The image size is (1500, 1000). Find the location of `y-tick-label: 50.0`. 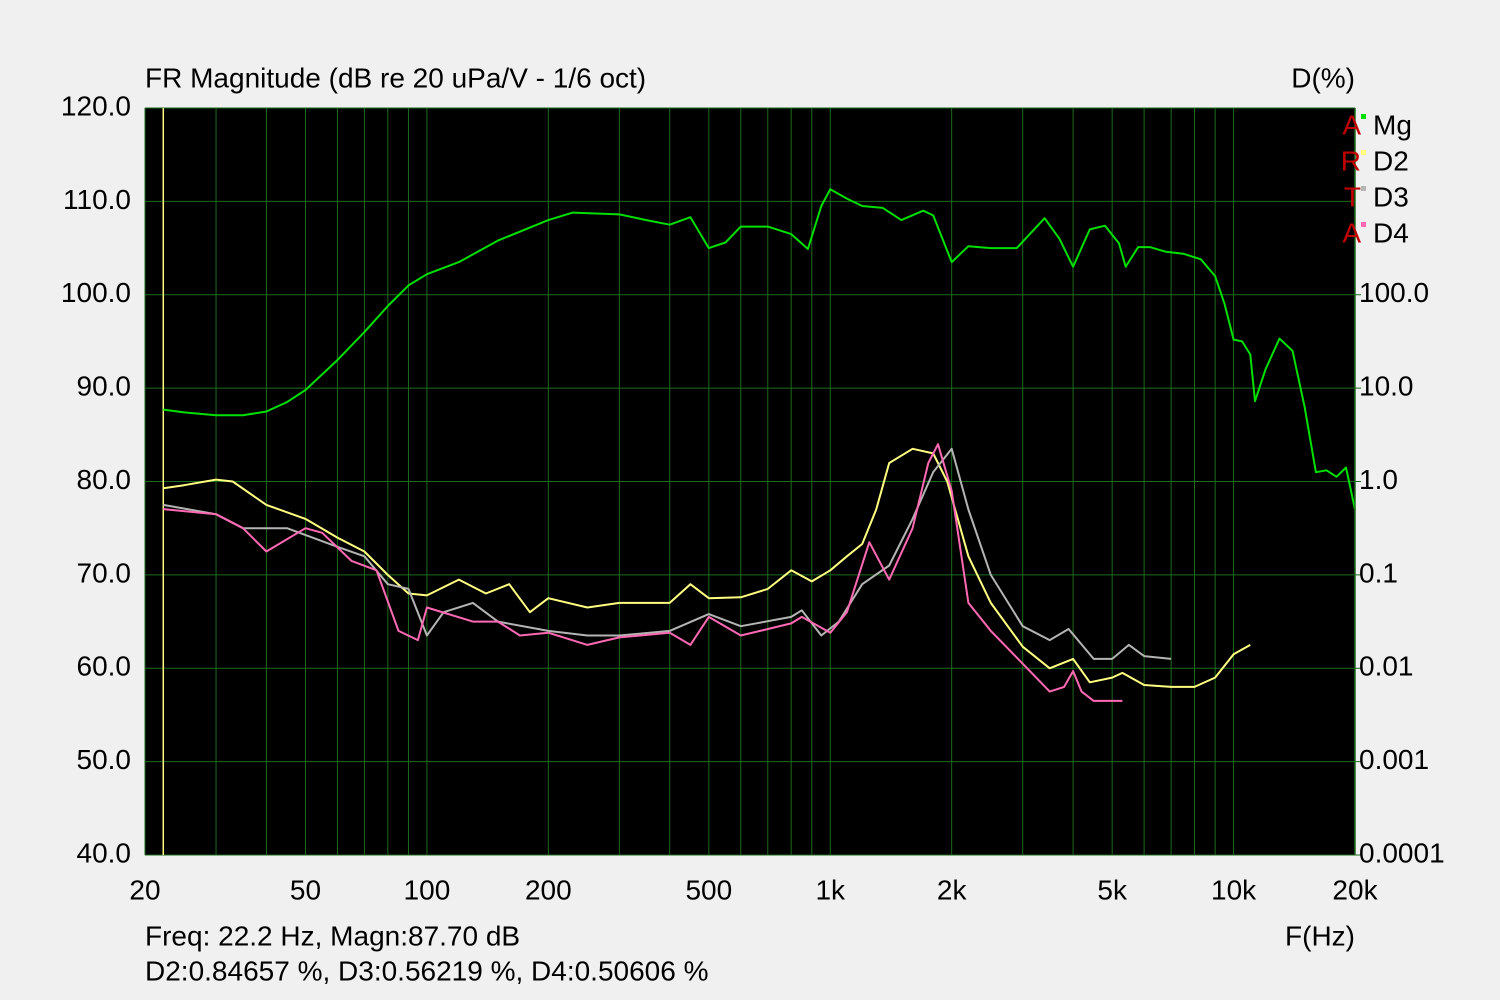

y-tick-label: 50.0 is located at coordinates (104, 759).